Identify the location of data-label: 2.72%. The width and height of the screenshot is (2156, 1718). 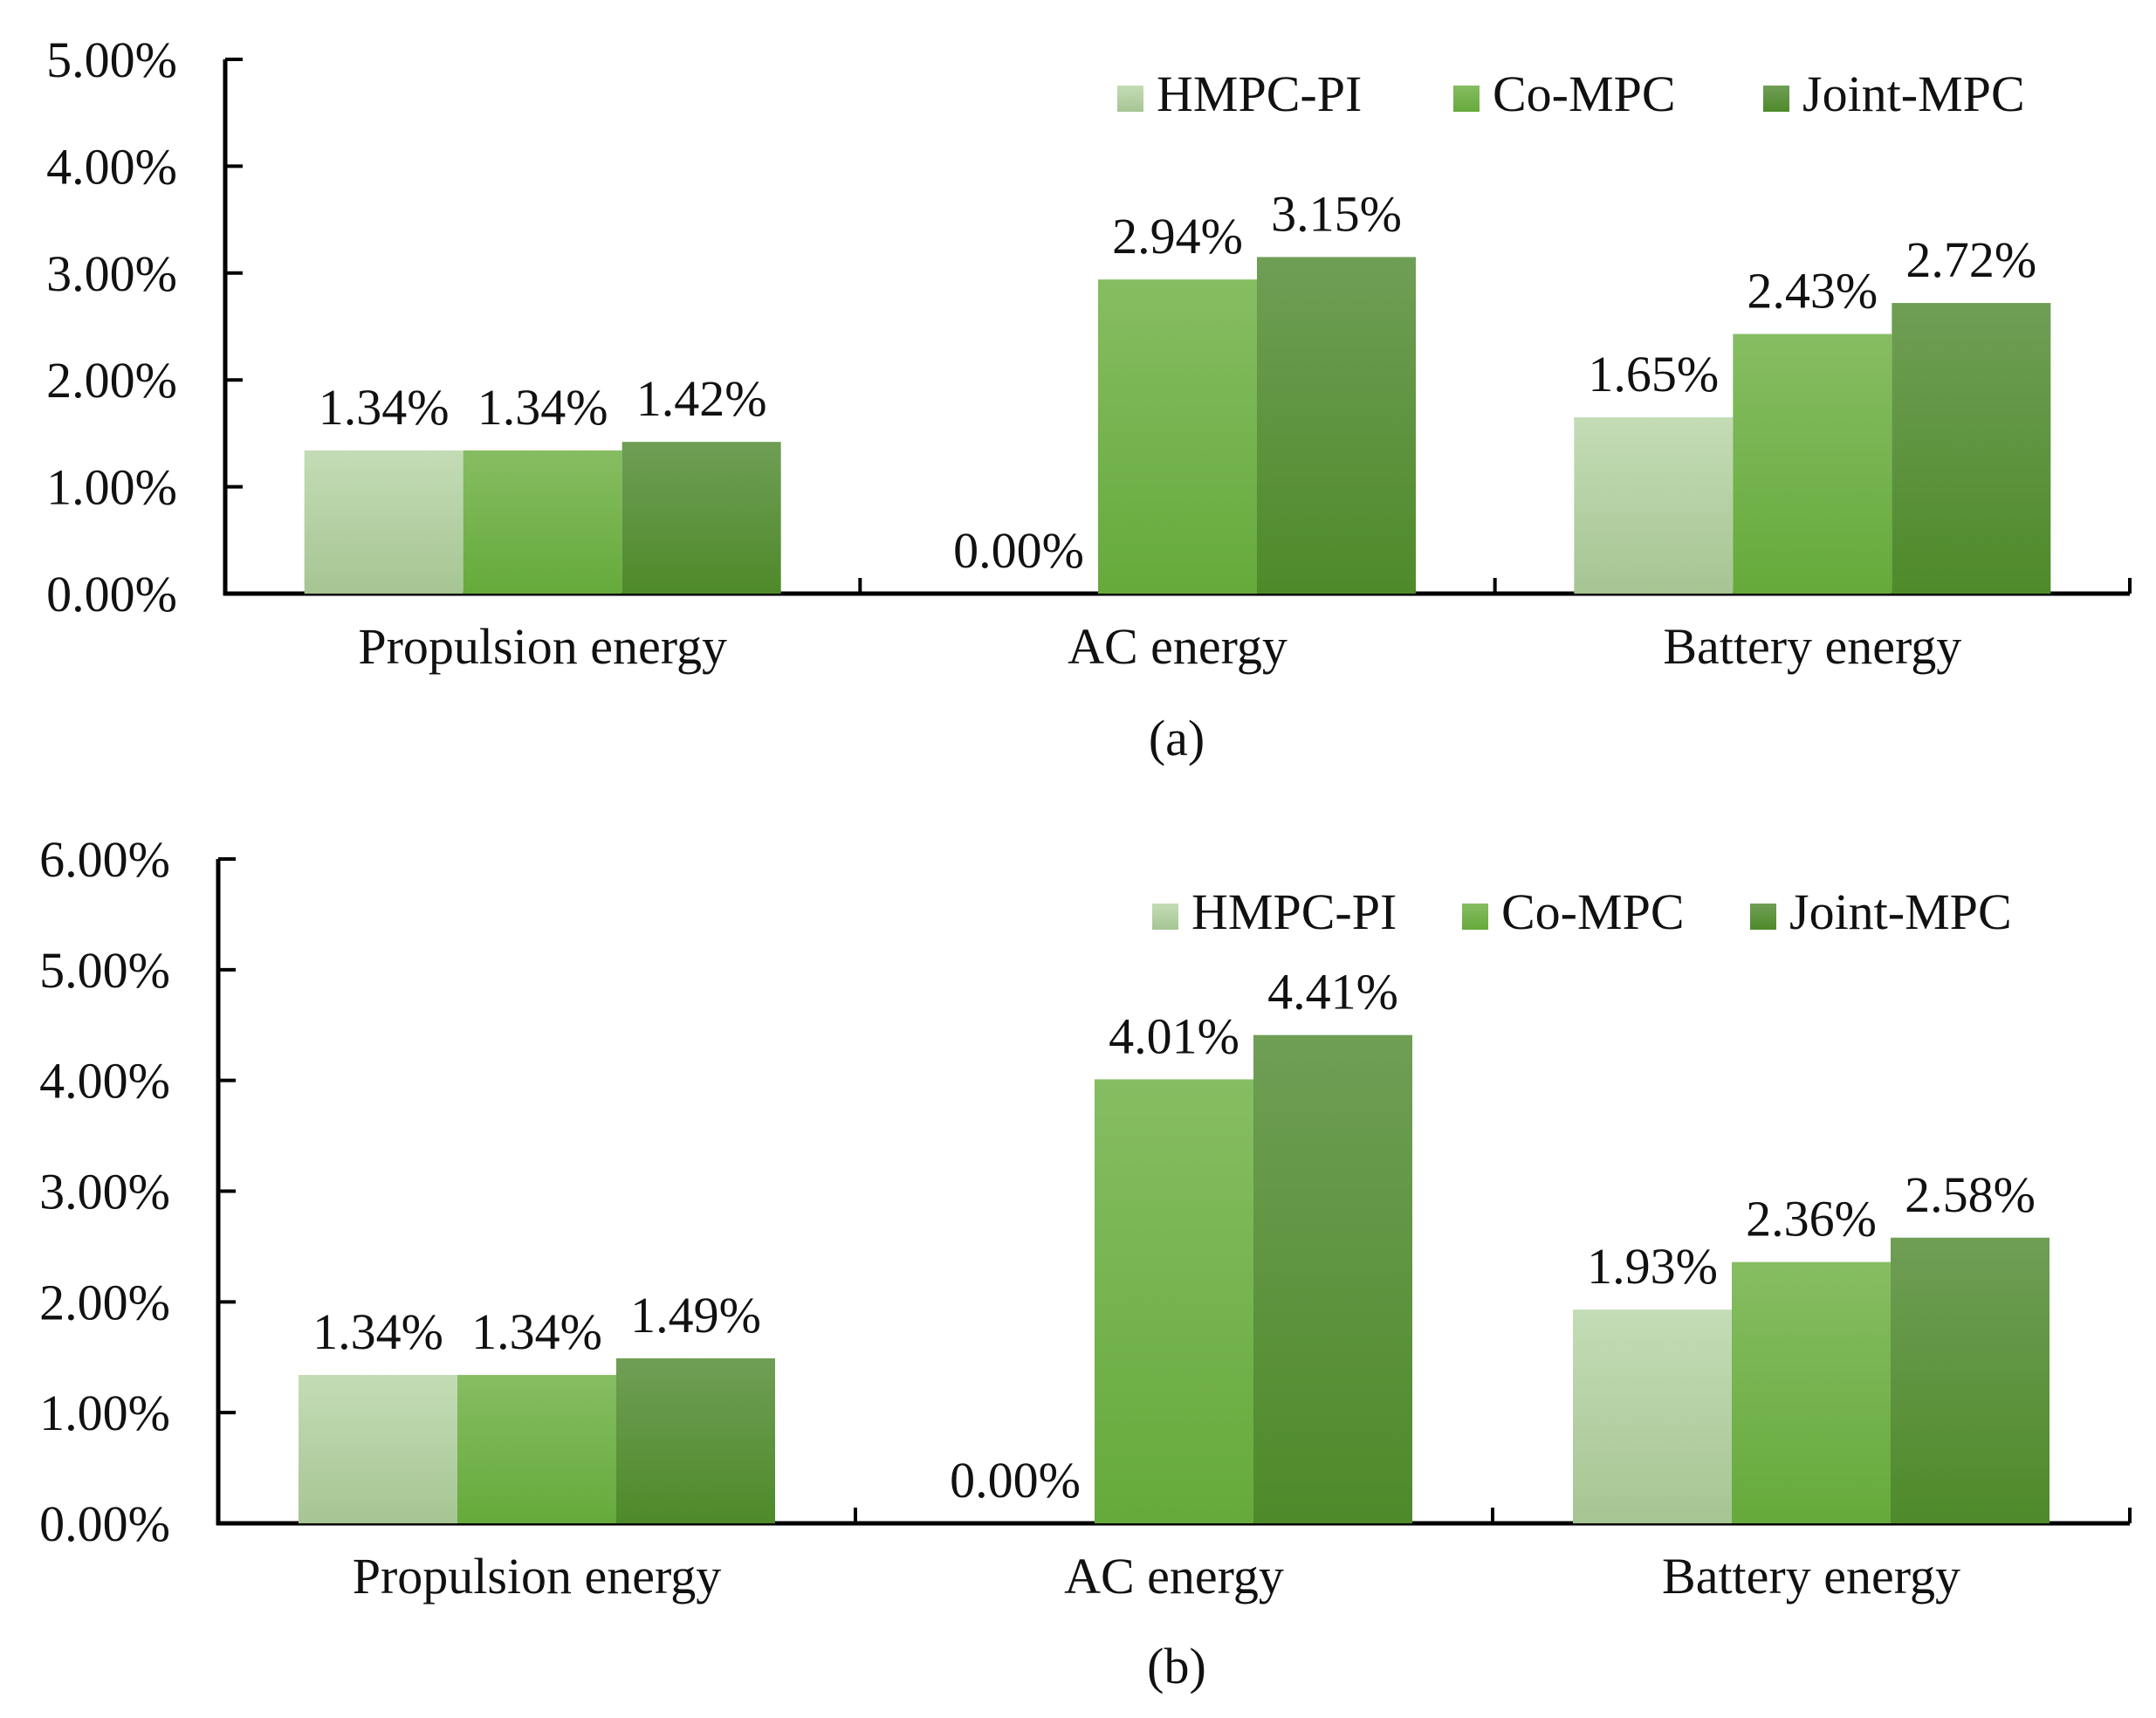
(1970, 259).